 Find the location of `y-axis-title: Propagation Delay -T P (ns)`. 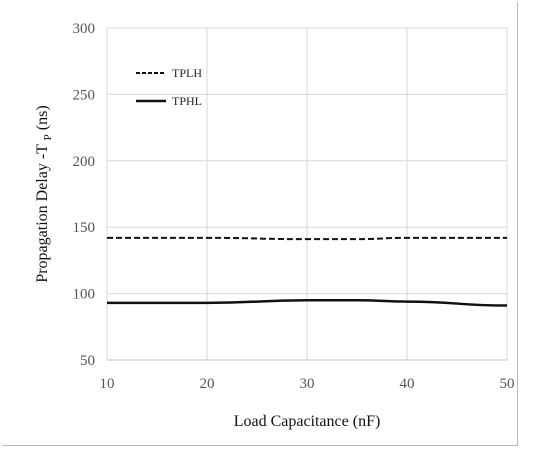

y-axis-title: Propagation Delay -T P (ns) is located at coordinates (44, 193).